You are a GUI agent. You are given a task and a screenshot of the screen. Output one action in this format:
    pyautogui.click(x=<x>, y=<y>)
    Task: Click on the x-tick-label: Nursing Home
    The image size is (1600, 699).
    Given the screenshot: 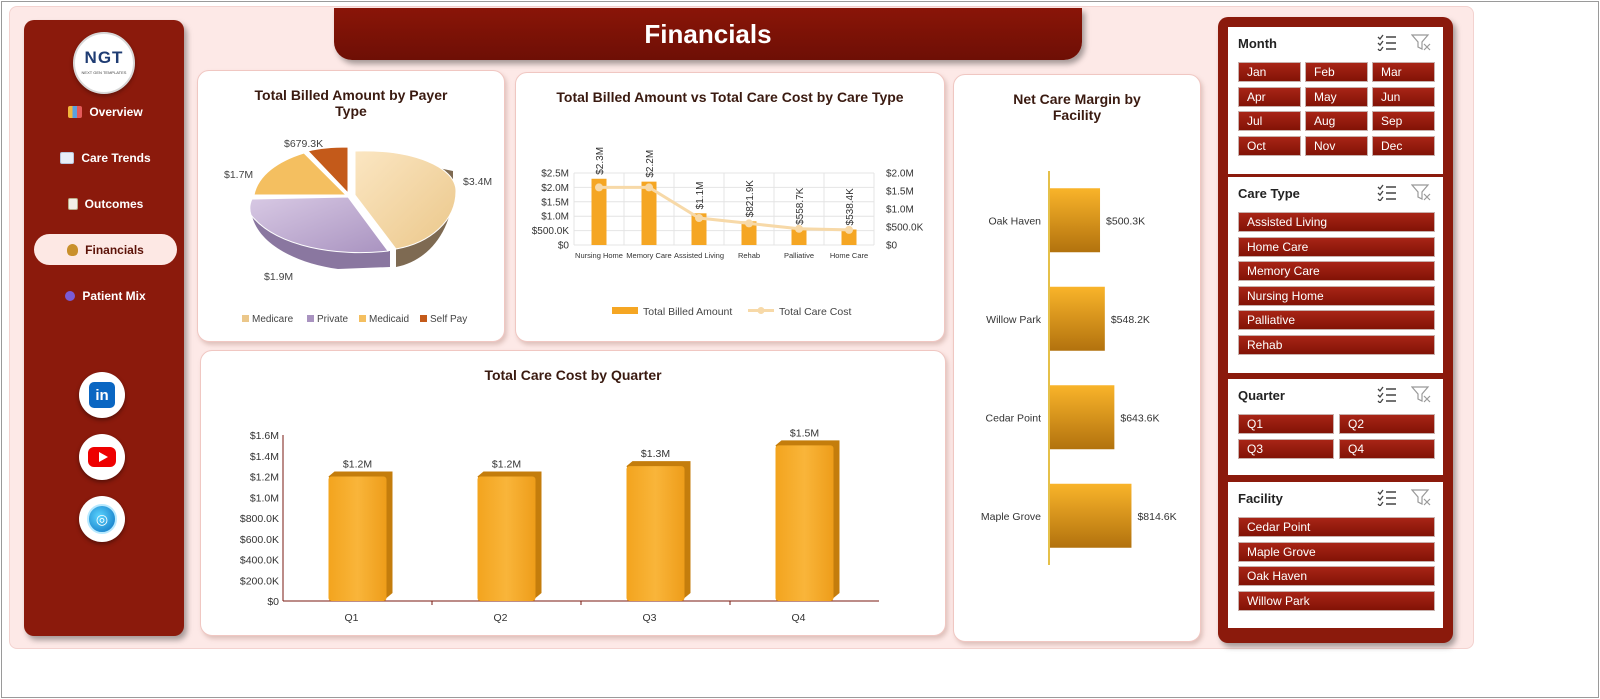 What is the action you would take?
    pyautogui.click(x=599, y=255)
    